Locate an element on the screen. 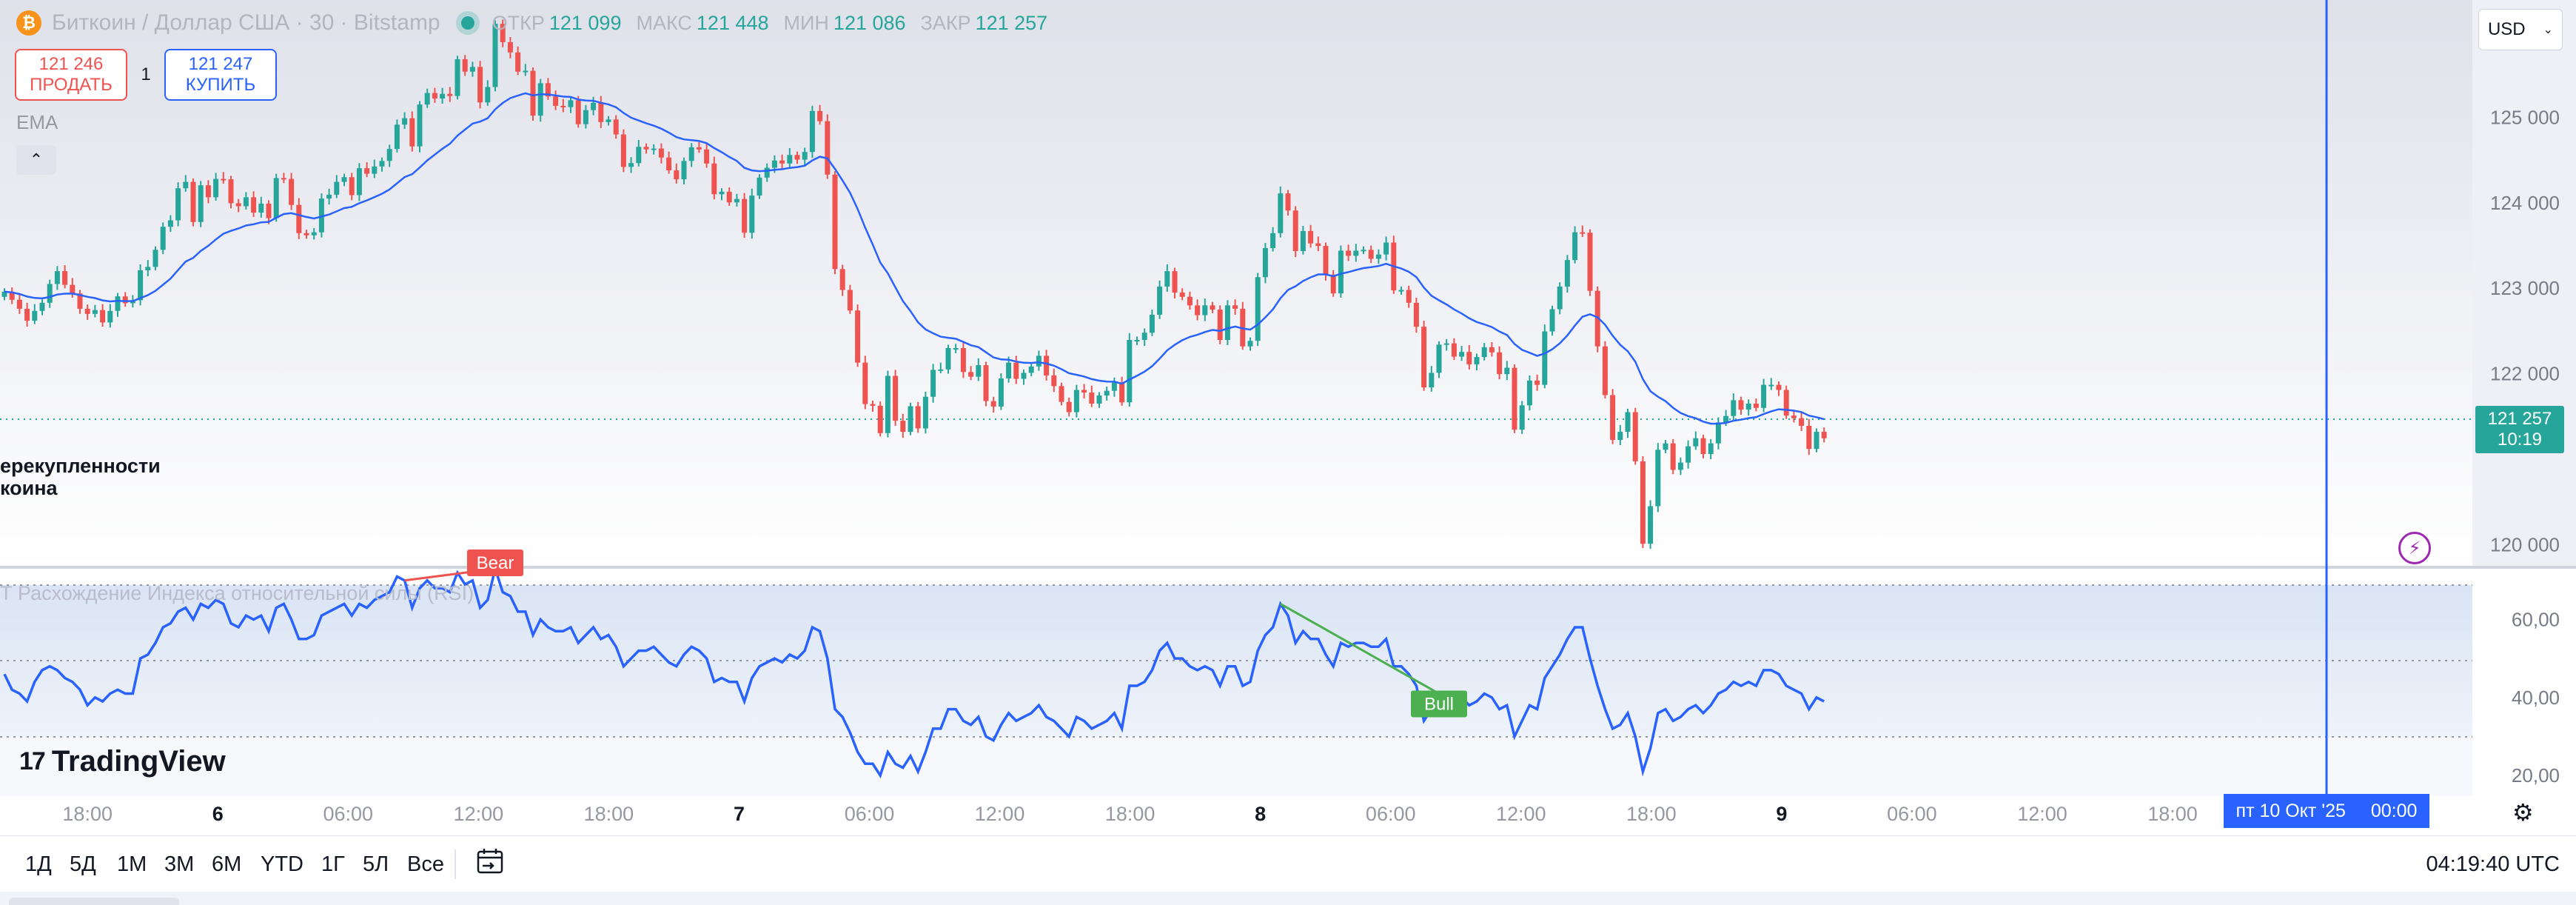 The width and height of the screenshot is (2576, 905). tradingview-logo: 17 TradingView is located at coordinates (122, 761).